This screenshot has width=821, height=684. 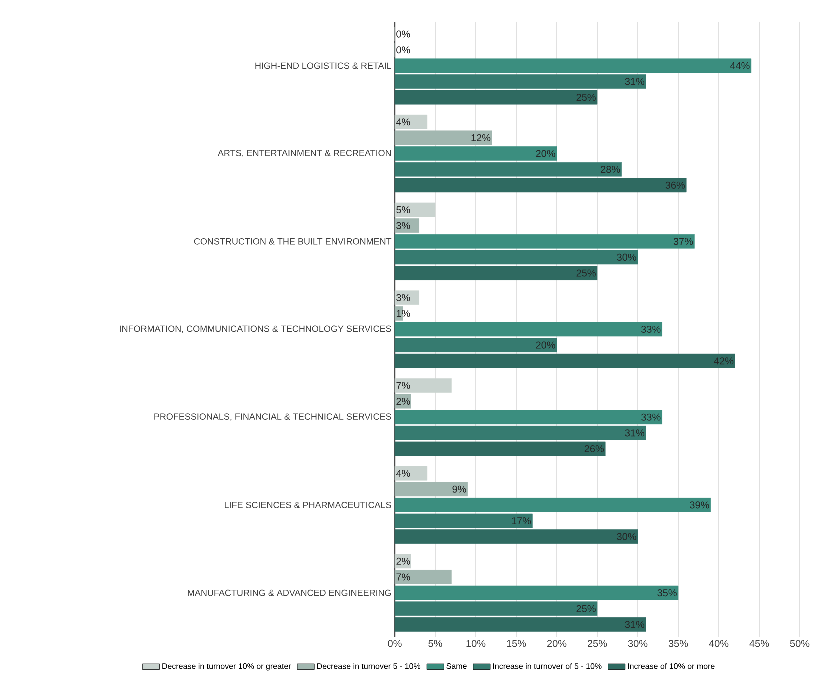 What do you see at coordinates (516, 644) in the screenshot?
I see `x-tick-label: 15%` at bounding box center [516, 644].